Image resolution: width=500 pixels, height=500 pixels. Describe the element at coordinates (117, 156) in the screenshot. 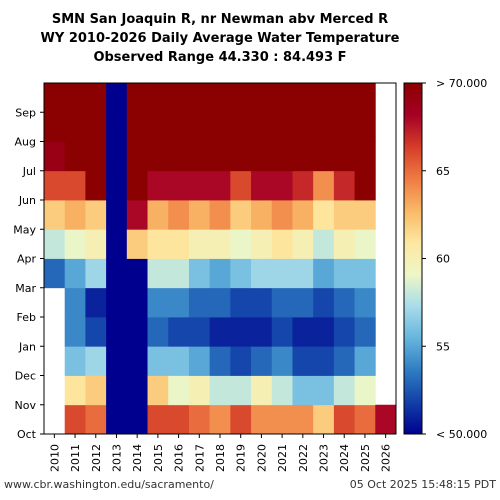

I see `heatmap-cell-2013-jul` at that location.